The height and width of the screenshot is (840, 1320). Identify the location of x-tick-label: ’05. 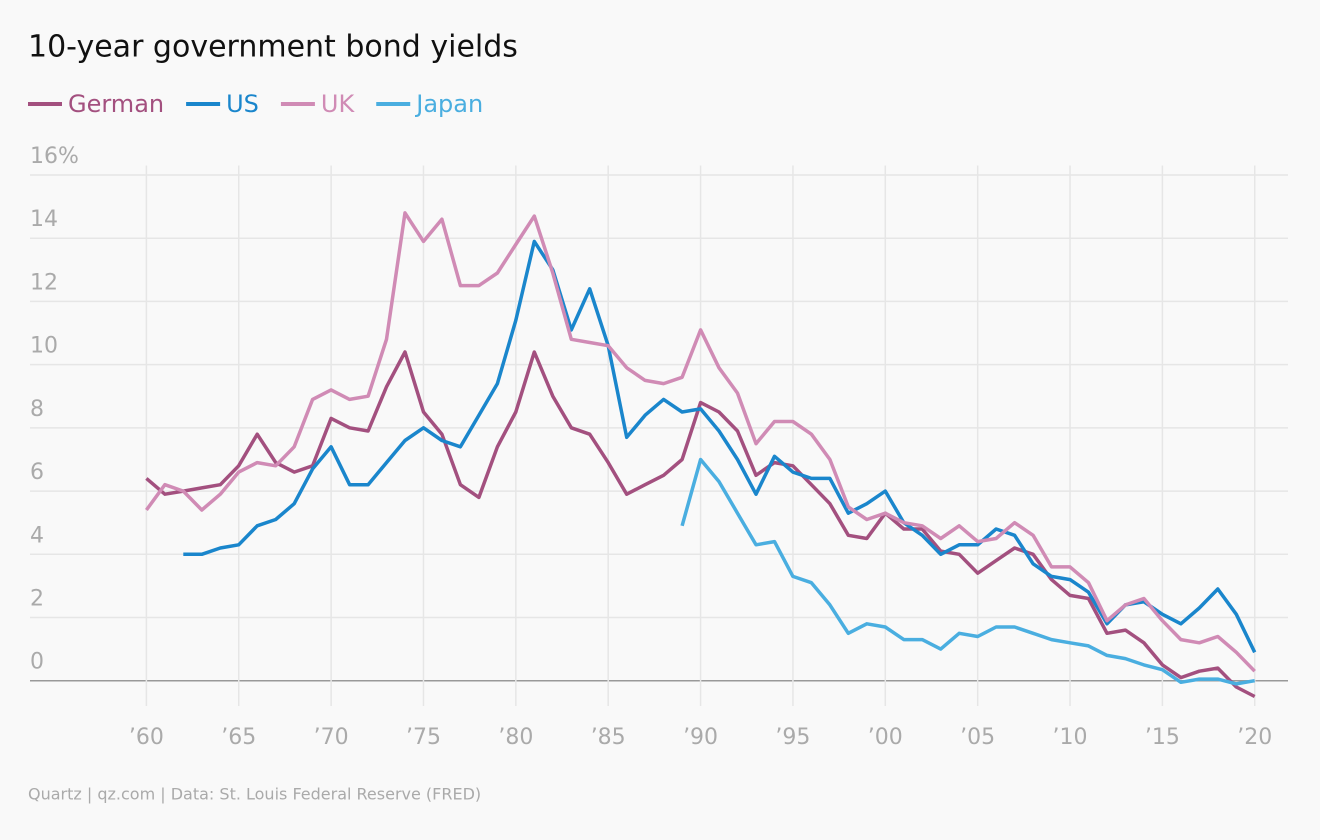
(977, 737).